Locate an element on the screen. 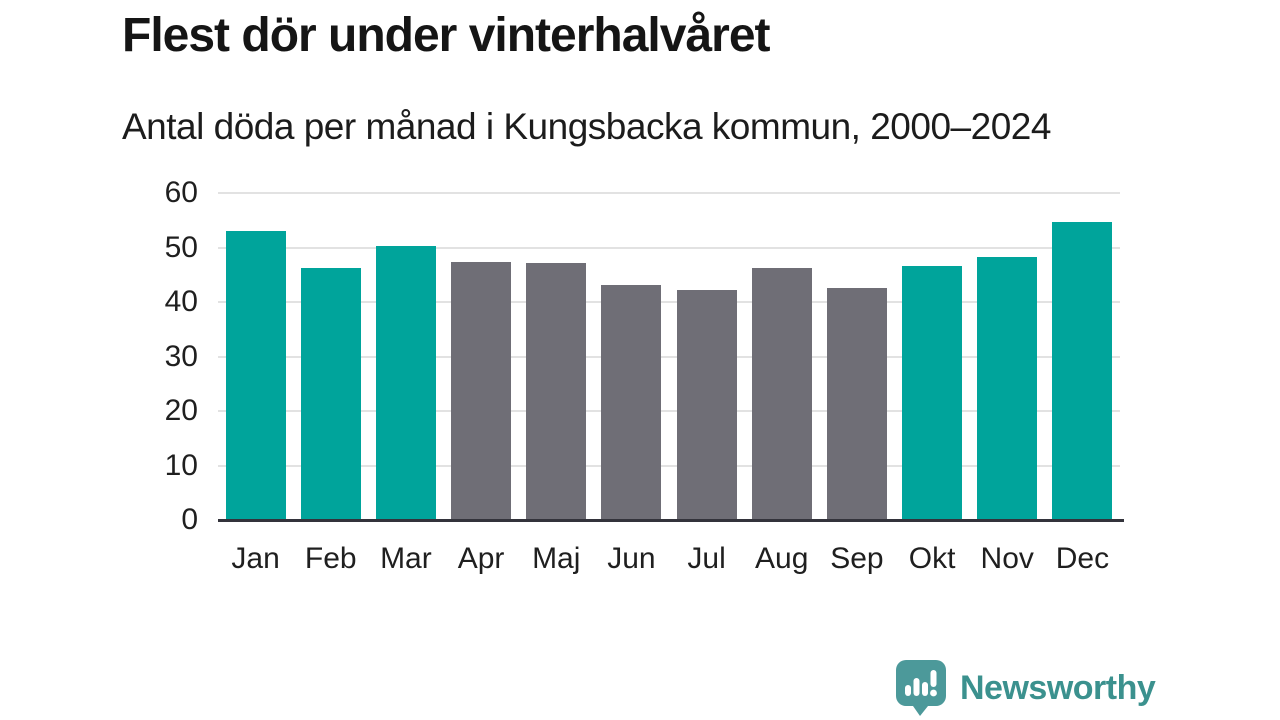 This screenshot has width=1280, height=720. y-axis-tick-label-50: 50 is located at coordinates (181, 247).